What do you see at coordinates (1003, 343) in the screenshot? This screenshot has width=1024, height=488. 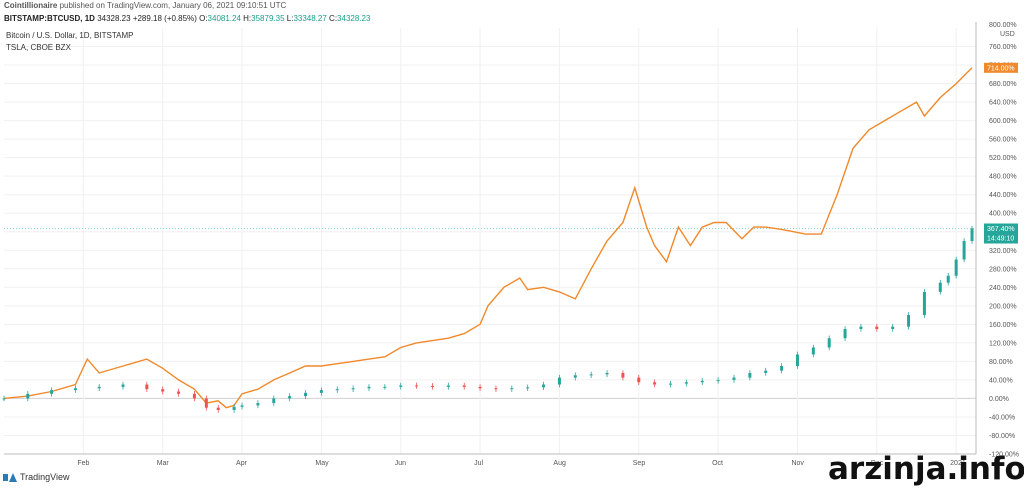 I see `y-tick-label: 120.00%` at bounding box center [1003, 343].